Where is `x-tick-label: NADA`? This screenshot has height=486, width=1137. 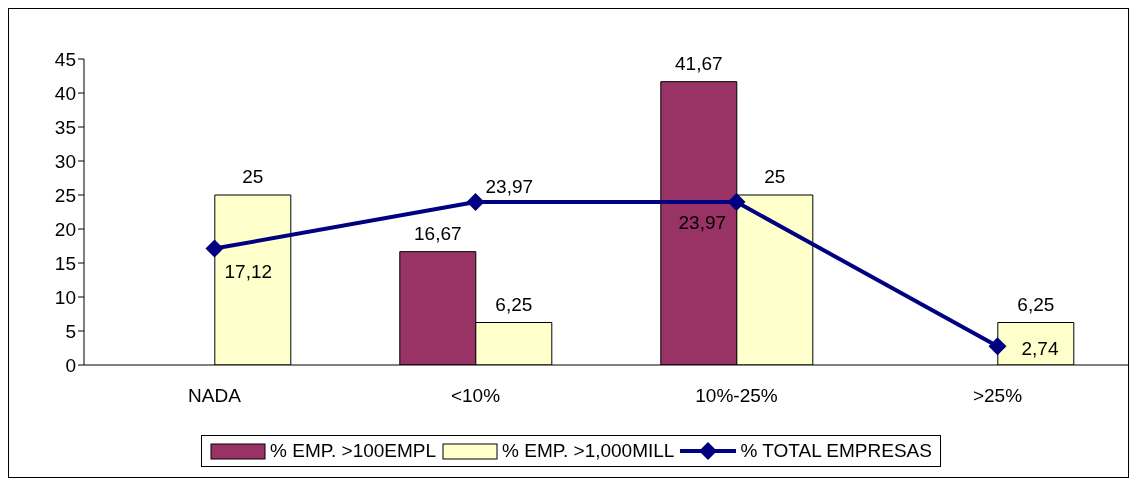 x-tick-label: NADA is located at coordinates (215, 396).